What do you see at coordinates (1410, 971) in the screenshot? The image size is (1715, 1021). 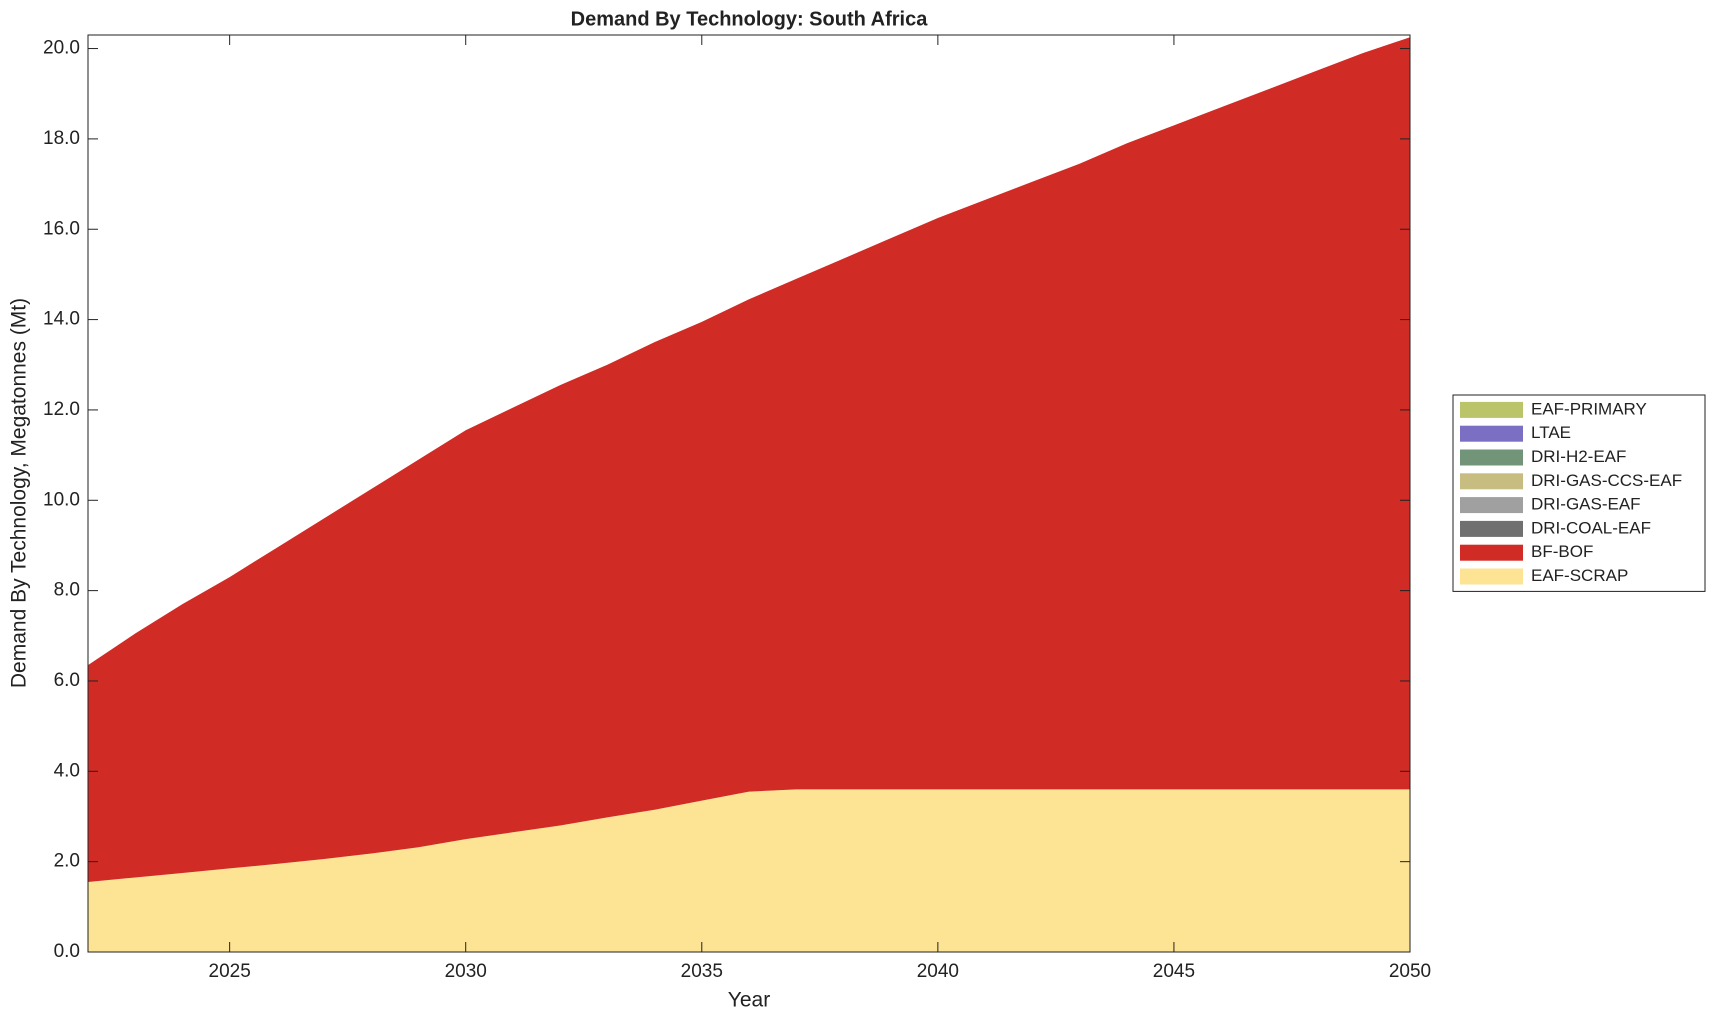 I see `x-tick-label: 2050` at bounding box center [1410, 971].